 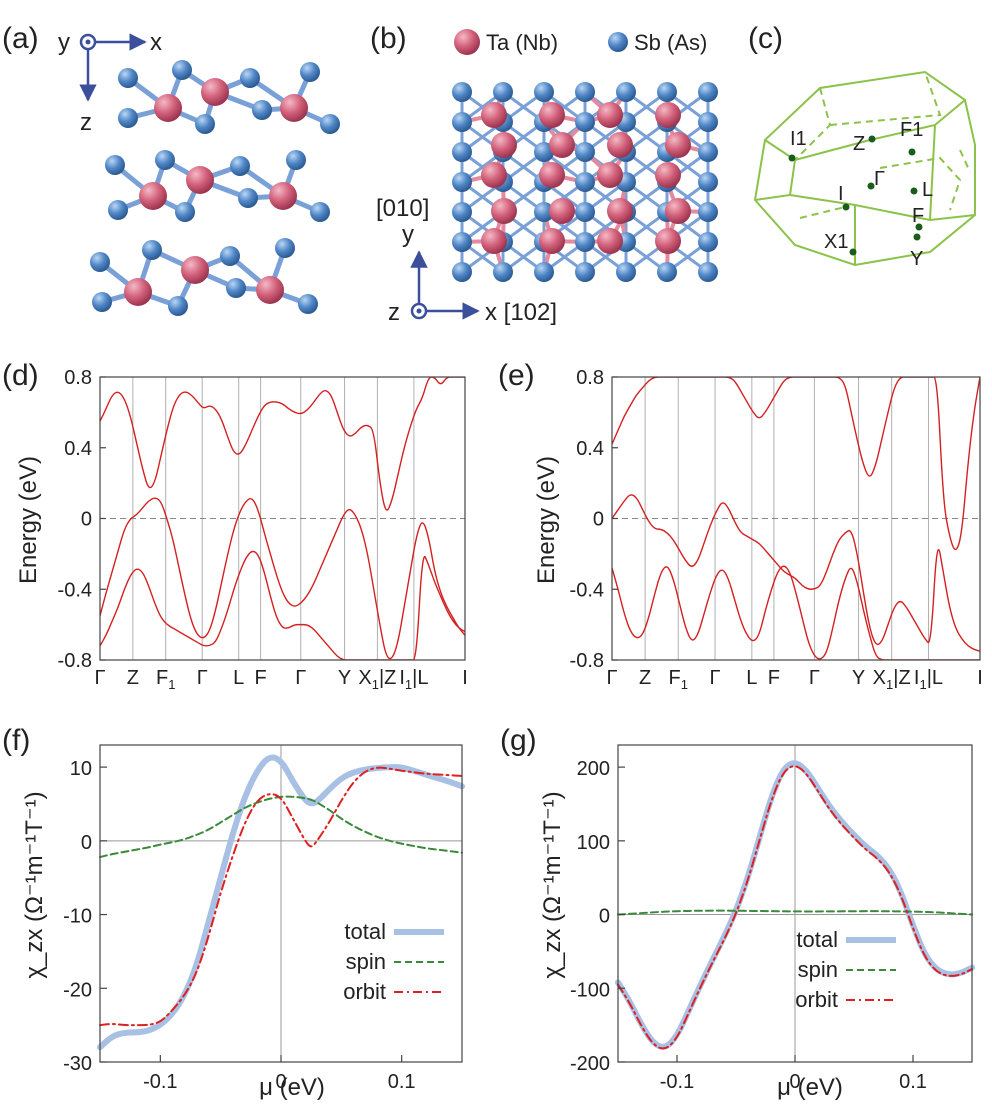 What do you see at coordinates (160, 1082) in the screenshot?
I see `xtick-label: -0.1` at bounding box center [160, 1082].